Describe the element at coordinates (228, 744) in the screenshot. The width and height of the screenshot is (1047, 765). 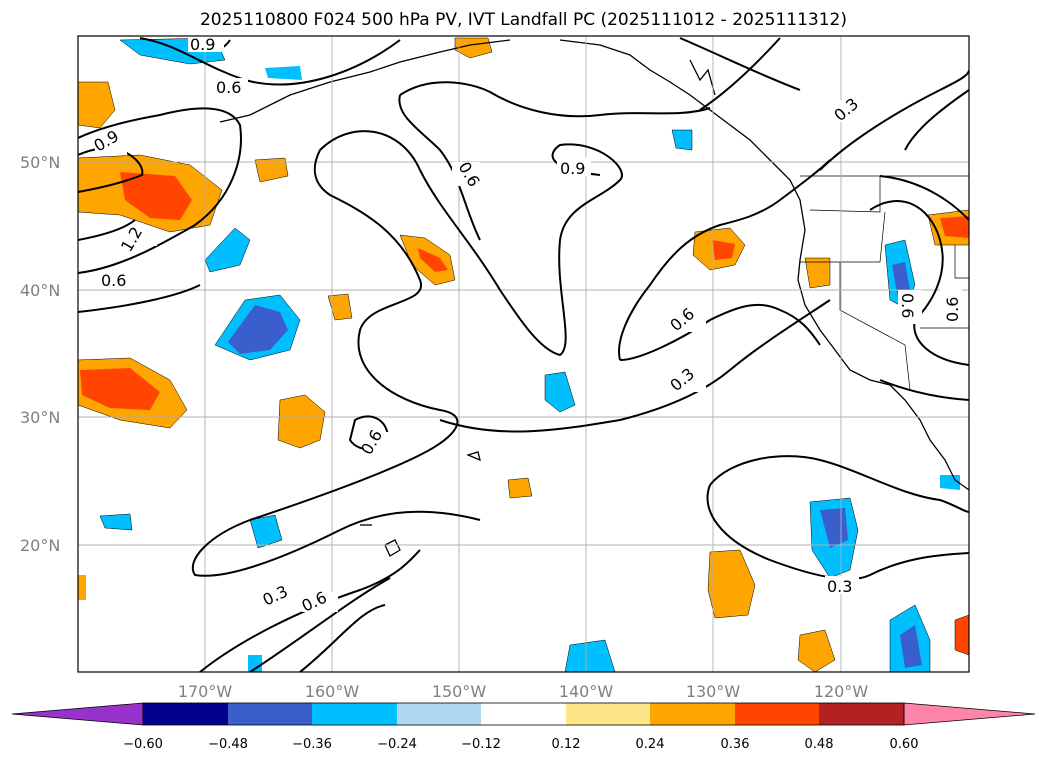
I see `colorbar-tick: −0.48` at that location.